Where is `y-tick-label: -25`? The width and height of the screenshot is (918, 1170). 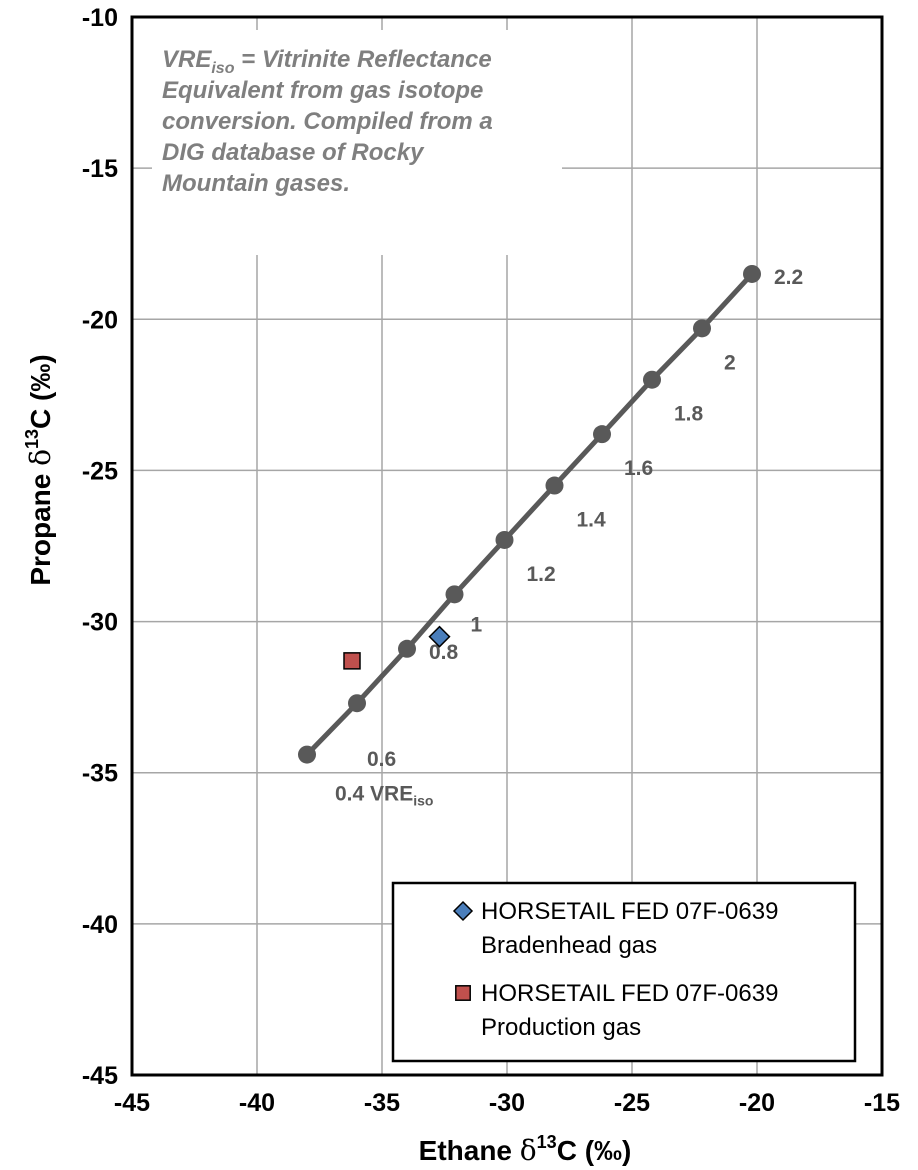 y-tick-label: -25 is located at coordinates (100, 471).